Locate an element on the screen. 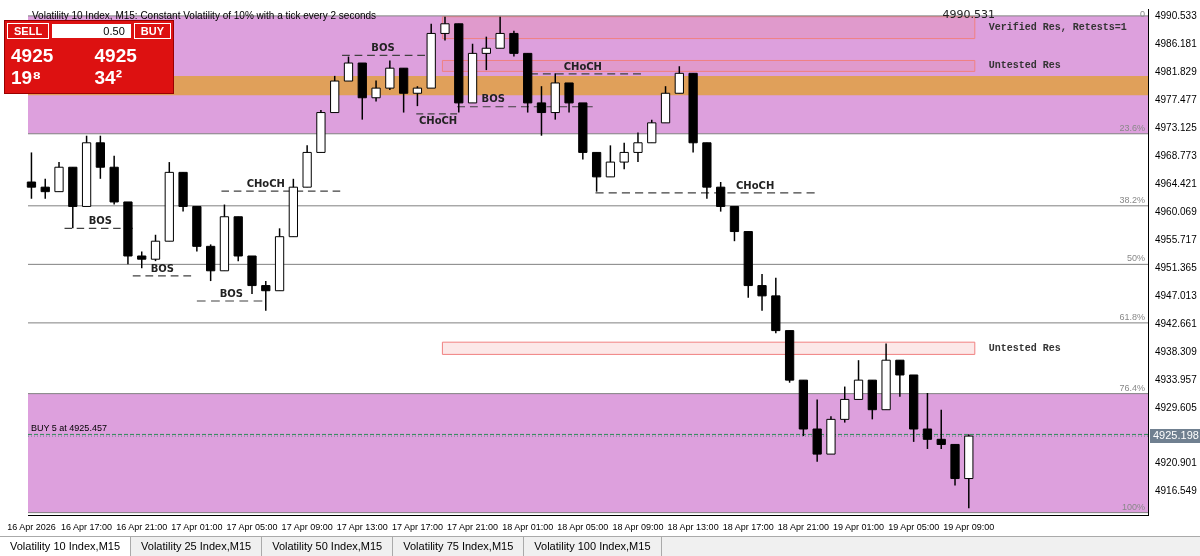  x-tick-label: 17 Apr 01:00 is located at coordinates (197, 527).